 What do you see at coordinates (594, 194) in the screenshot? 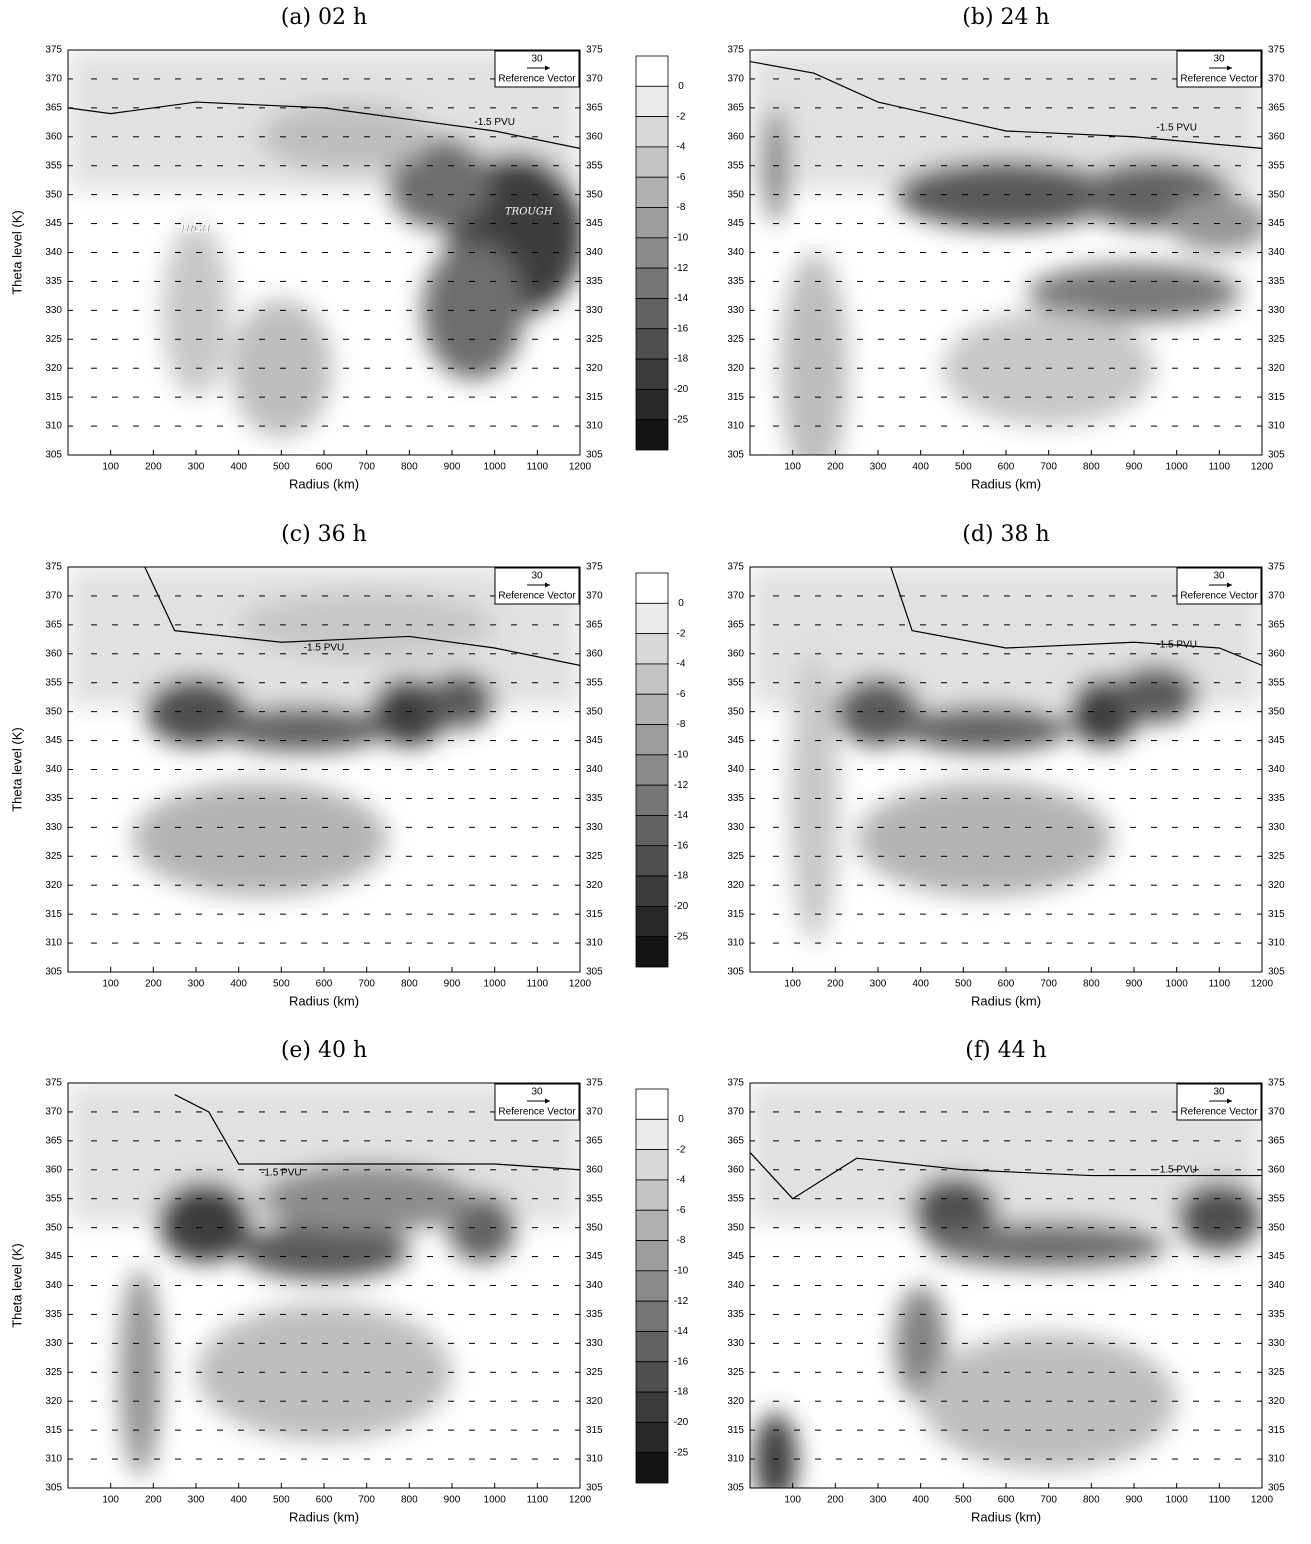
I see `y-tick-label-right: 350` at bounding box center [594, 194].